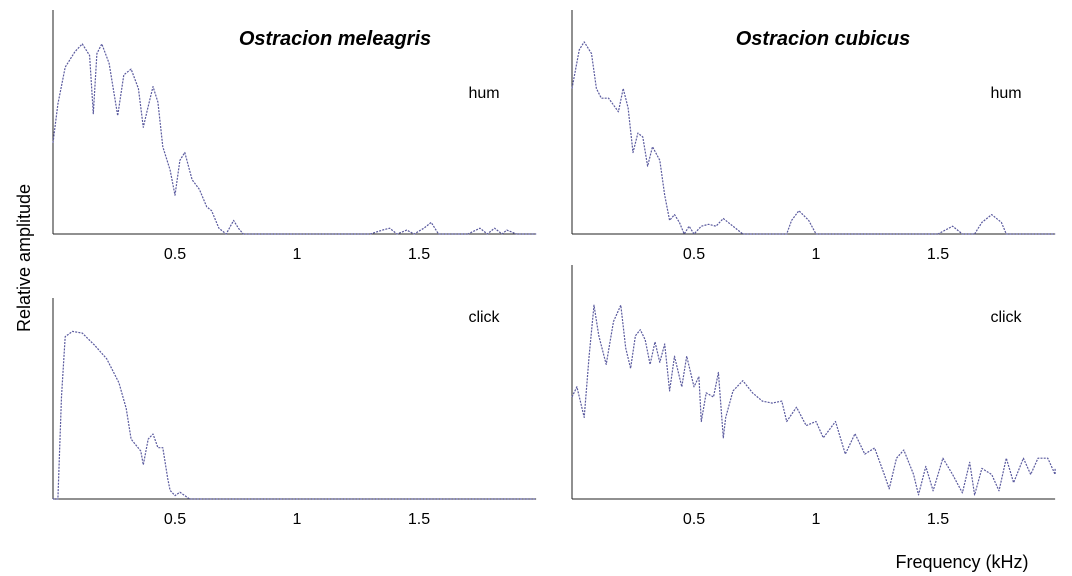 This screenshot has height=576, width=1072. I want to click on x-axis-title: Frequency (kHz), so click(961, 562).